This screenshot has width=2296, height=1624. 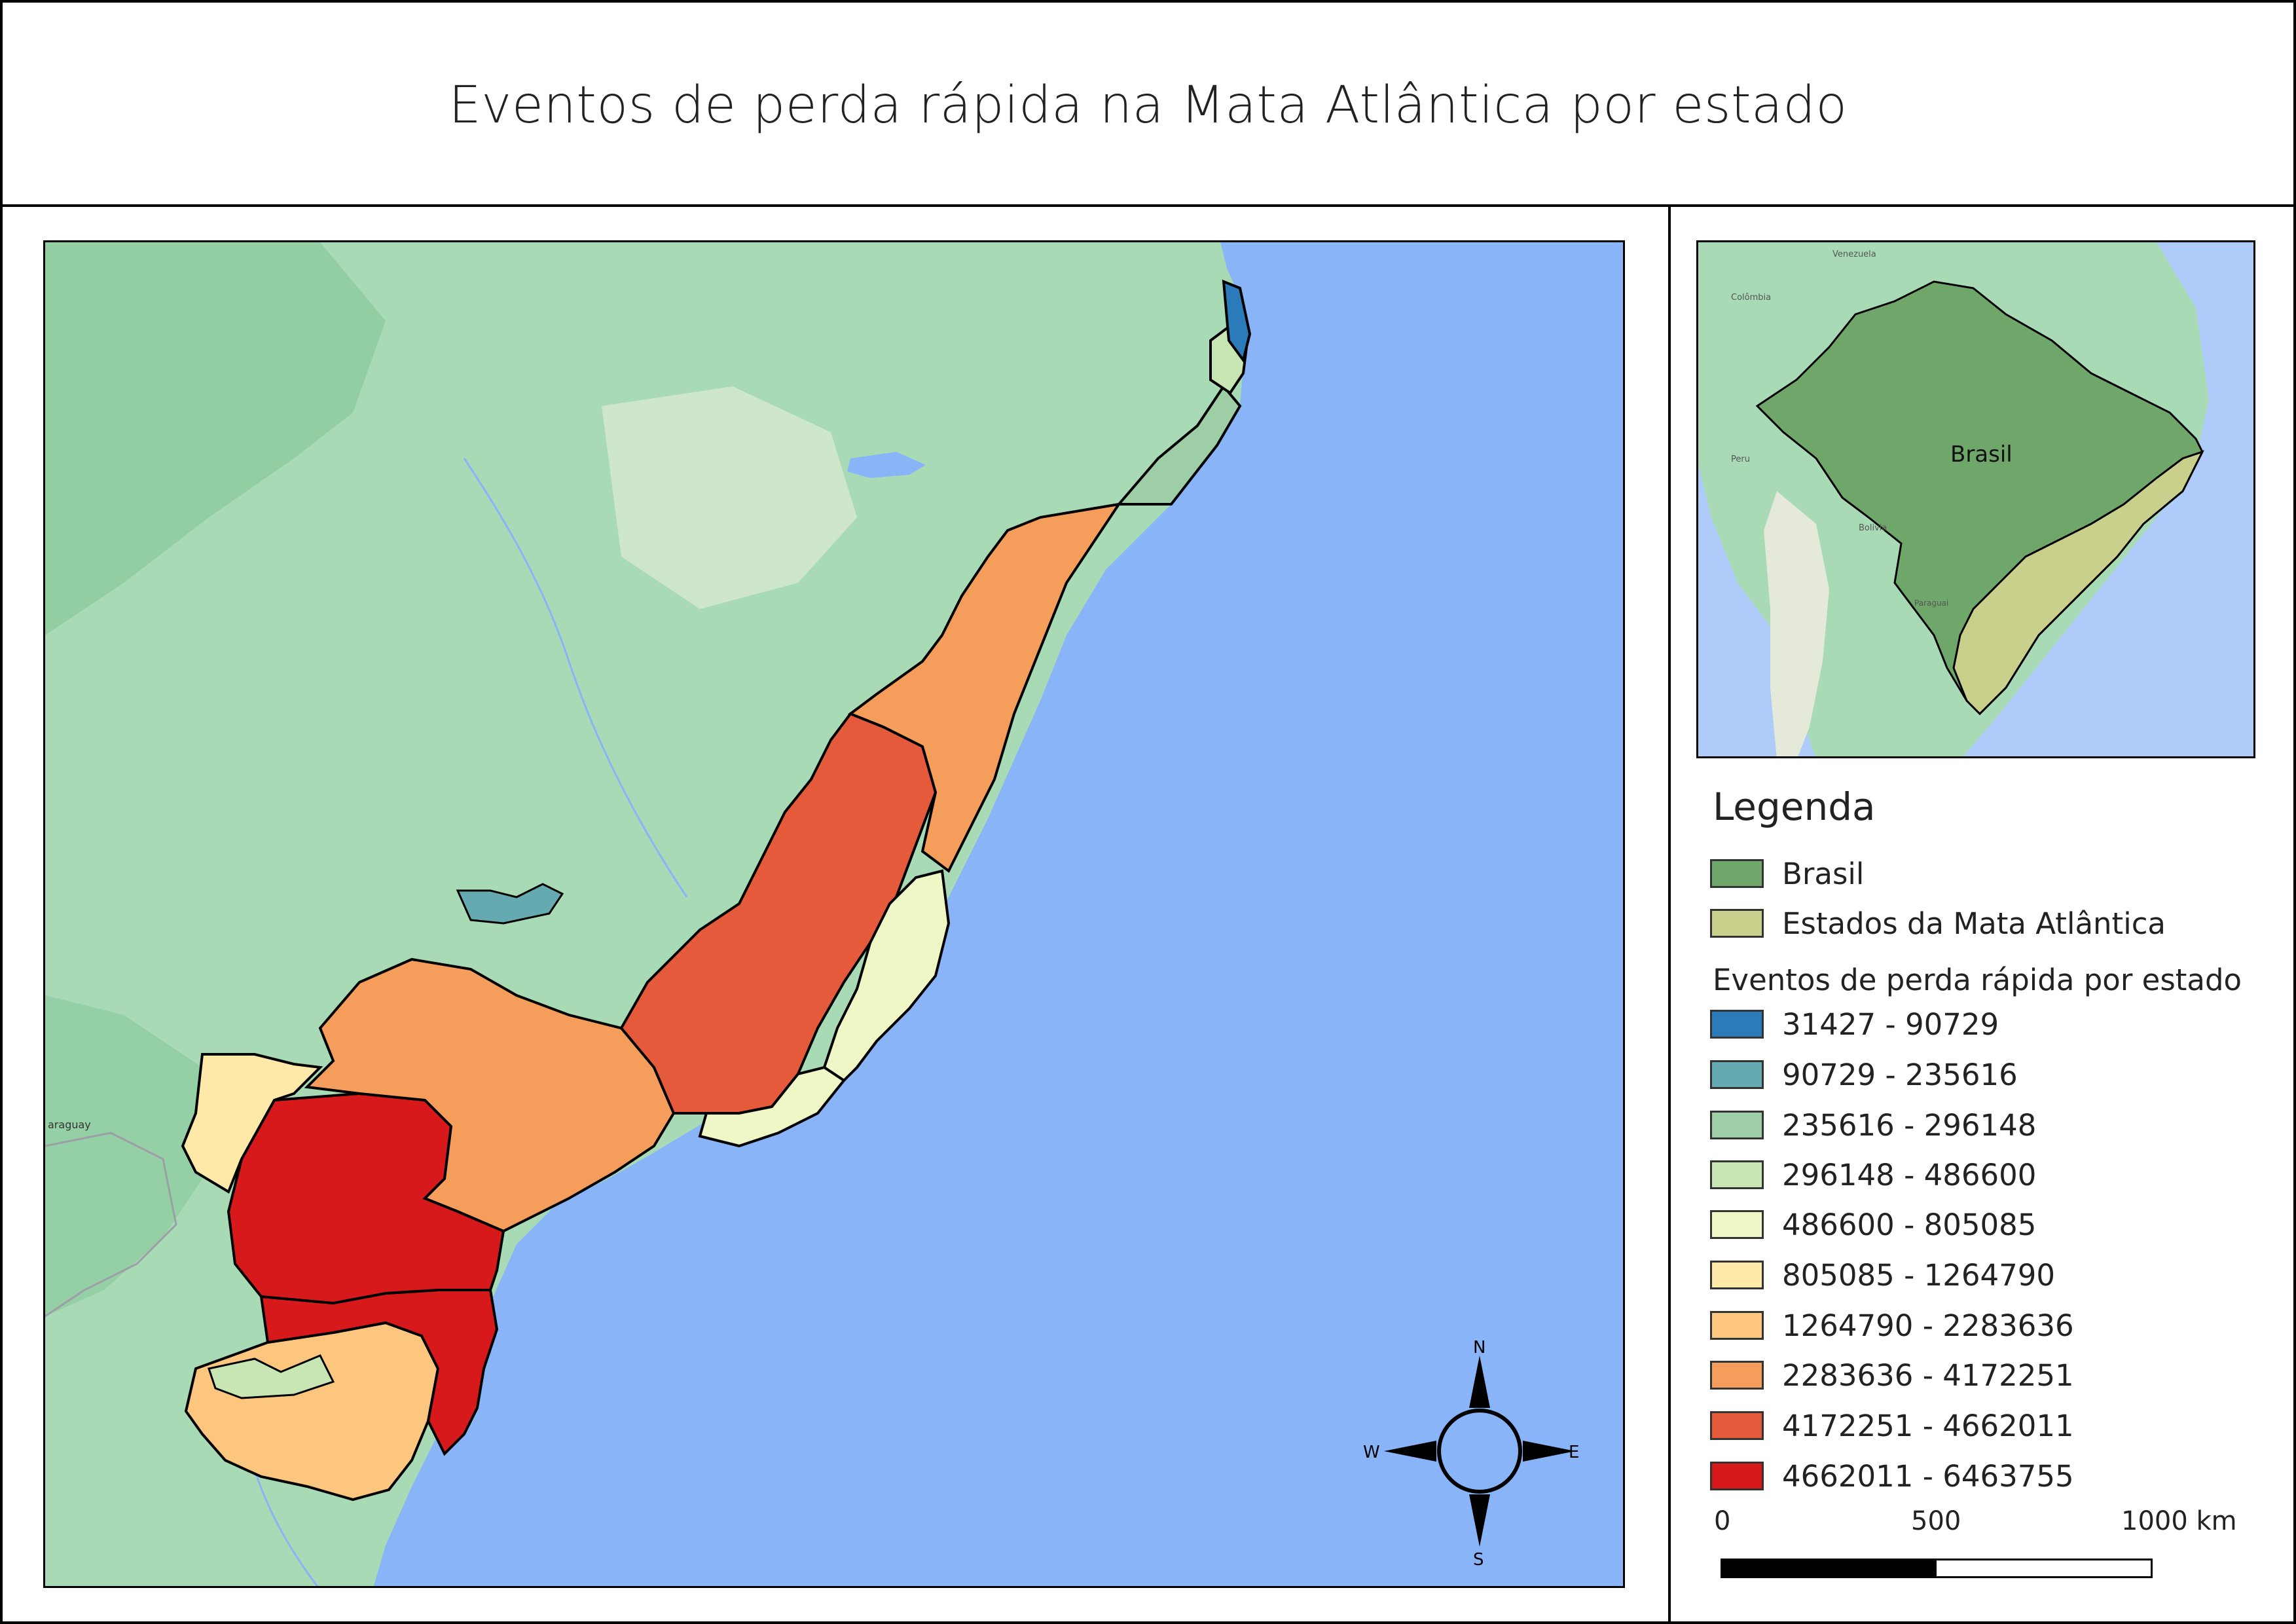 I want to click on state-go, so click(x=510, y=904).